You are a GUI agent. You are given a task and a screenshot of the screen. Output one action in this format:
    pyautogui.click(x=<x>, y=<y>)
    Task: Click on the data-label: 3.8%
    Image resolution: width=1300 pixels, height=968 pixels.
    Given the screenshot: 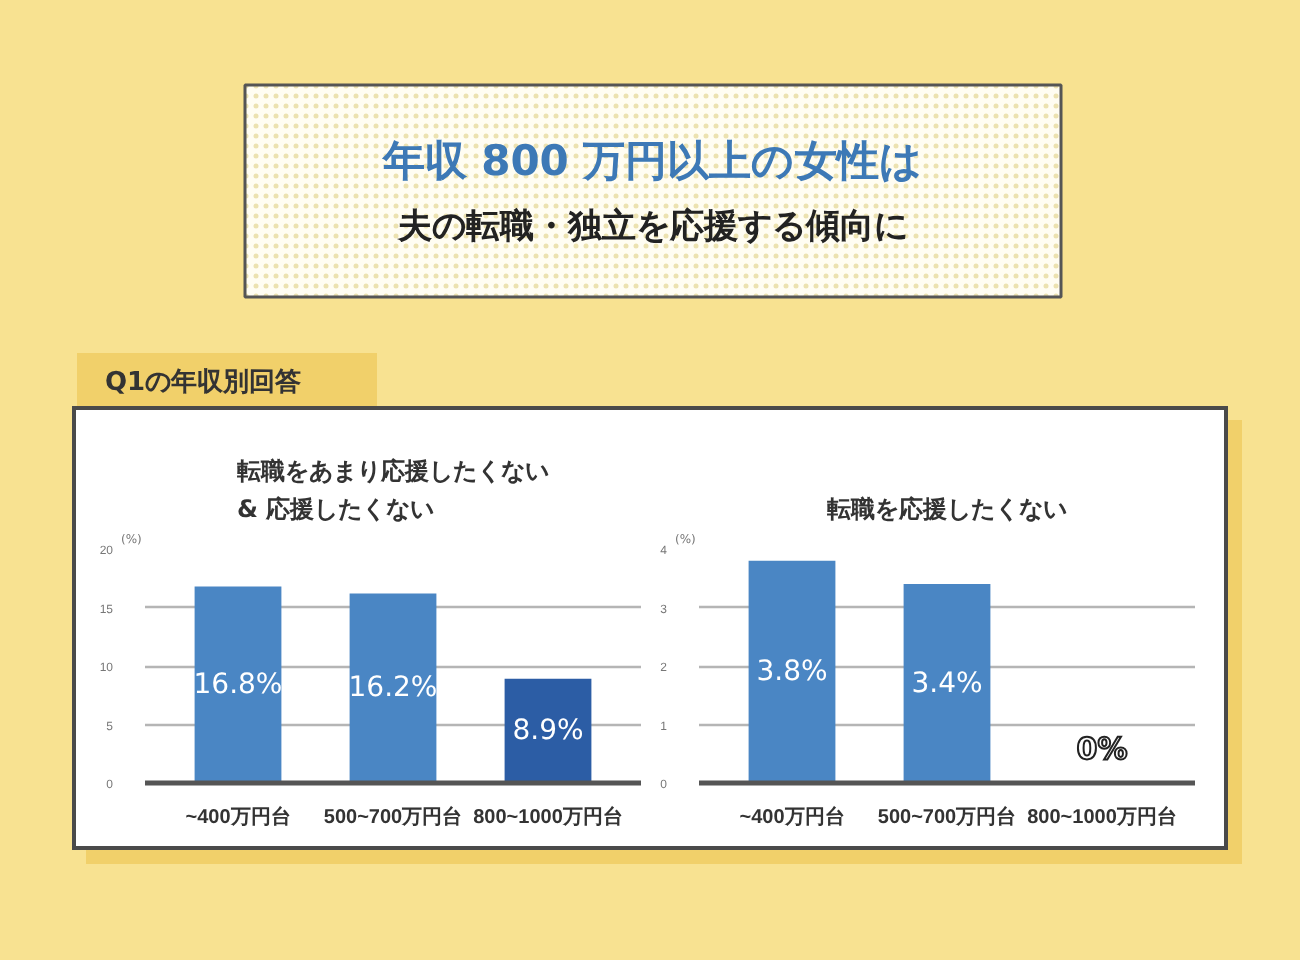 What is the action you would take?
    pyautogui.click(x=792, y=671)
    